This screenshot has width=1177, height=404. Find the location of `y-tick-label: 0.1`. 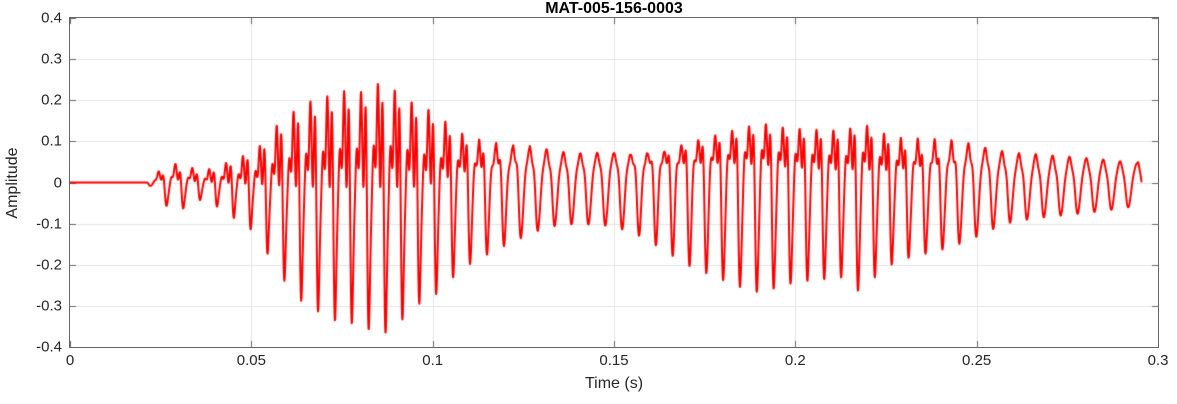

y-tick-label: 0.1 is located at coordinates (51, 141).